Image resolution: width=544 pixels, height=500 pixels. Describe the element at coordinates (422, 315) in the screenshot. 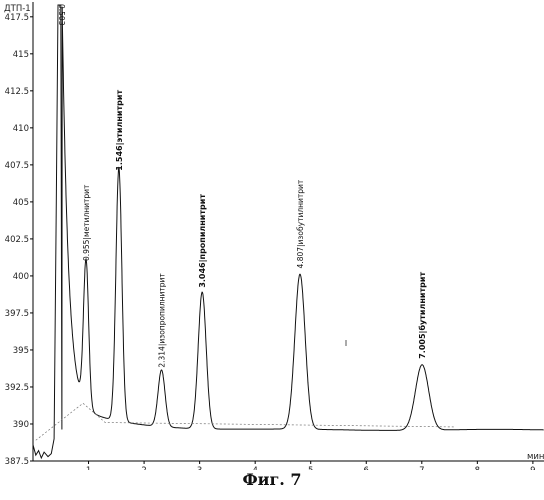

I see `peak-label: 7.005|бутилнитрит` at that location.